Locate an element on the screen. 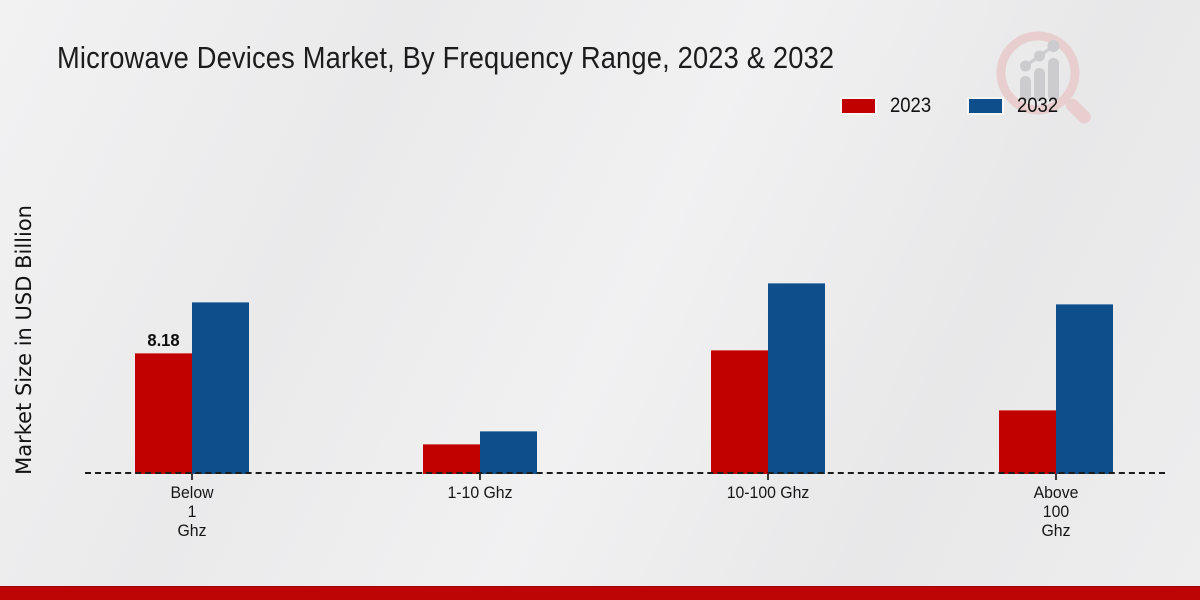  legend-swatch-2023 is located at coordinates (858, 106).